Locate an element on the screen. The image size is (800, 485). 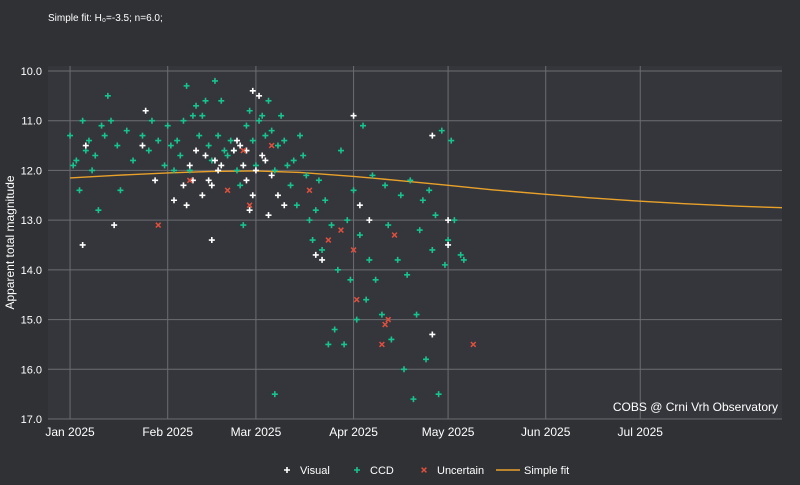
legend-item-uncertain: Uncertain is located at coordinates (452, 471).